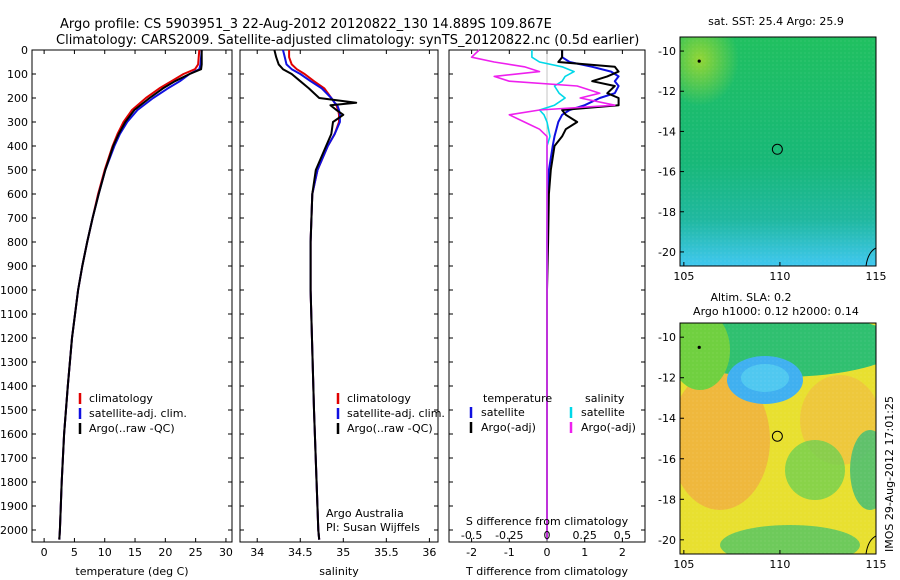  Describe the element at coordinates (165, 552) in the screenshot. I see `temperature-xtick-label: 20` at that location.